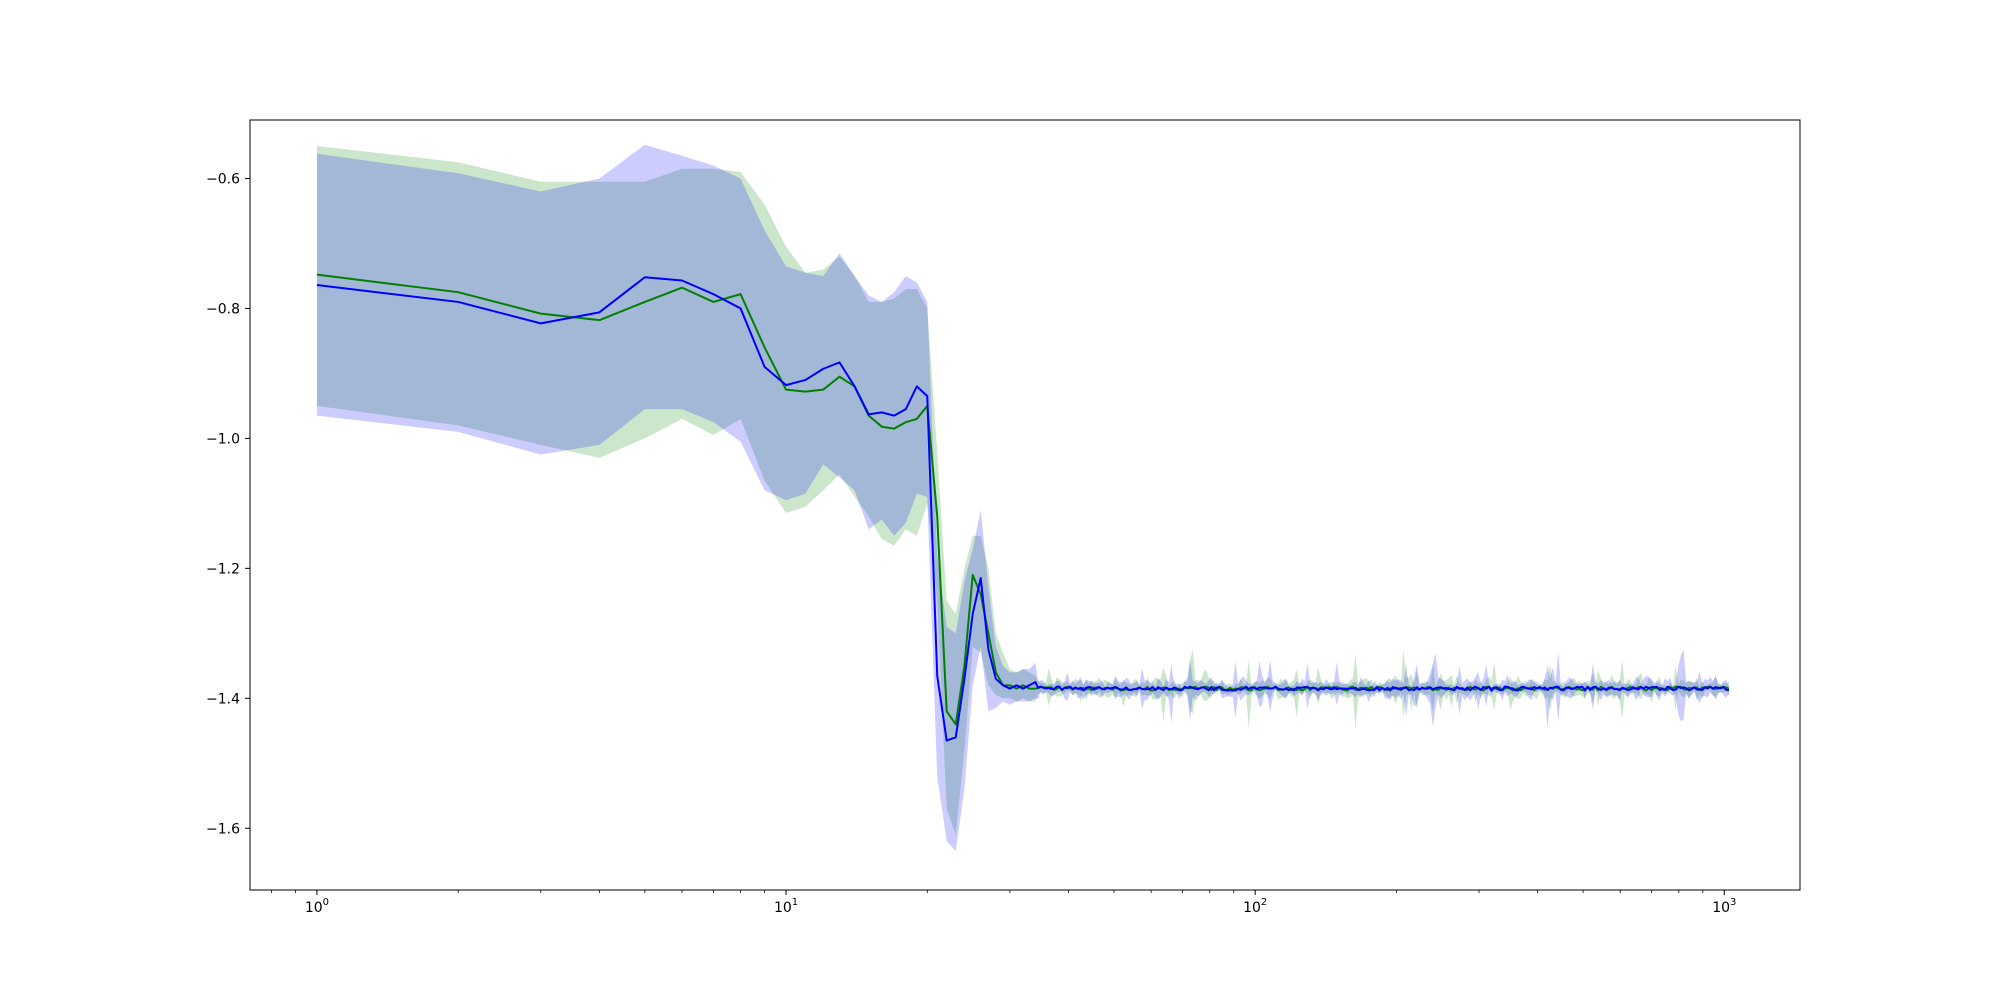  Describe the element at coordinates (223, 699) in the screenshot. I see `y-tick-label: −1.4` at that location.